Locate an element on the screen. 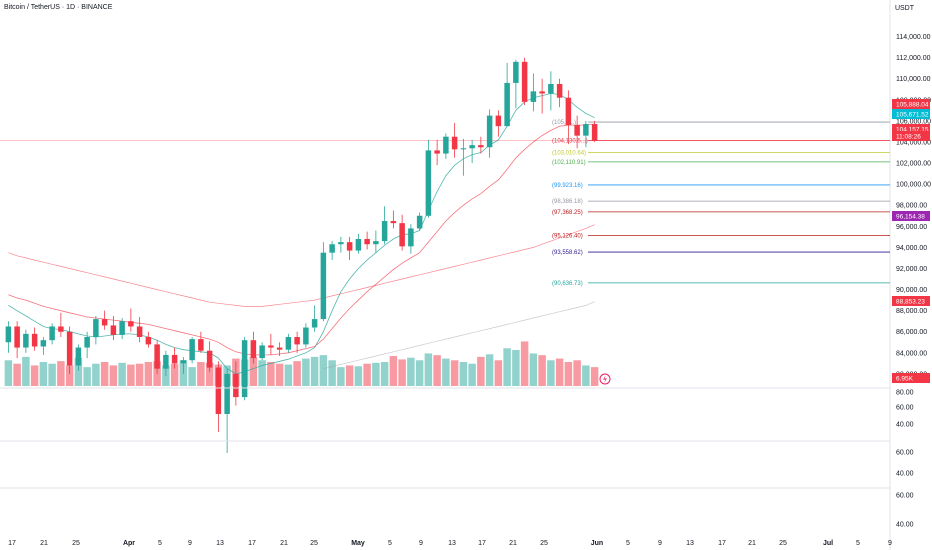  price-tick-label: 100,000.00 is located at coordinates (913, 185).